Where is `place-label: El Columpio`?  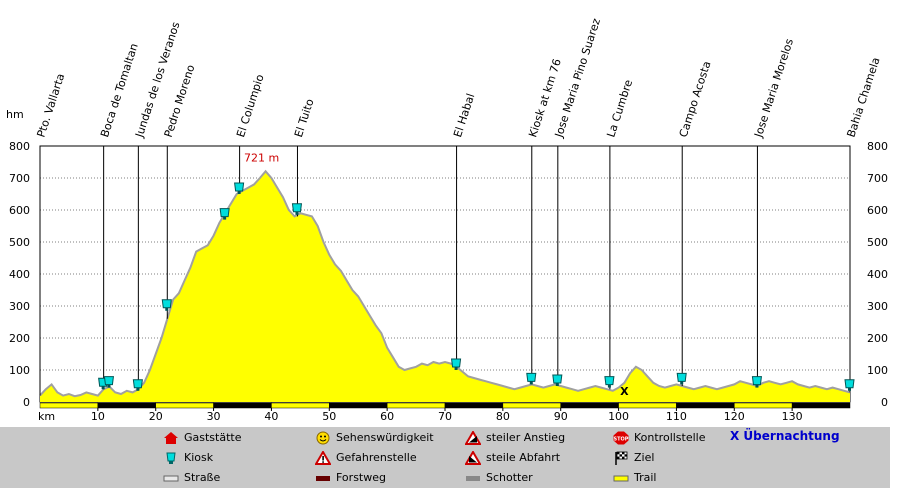 place-label: El Columpio is located at coordinates (250, 105).